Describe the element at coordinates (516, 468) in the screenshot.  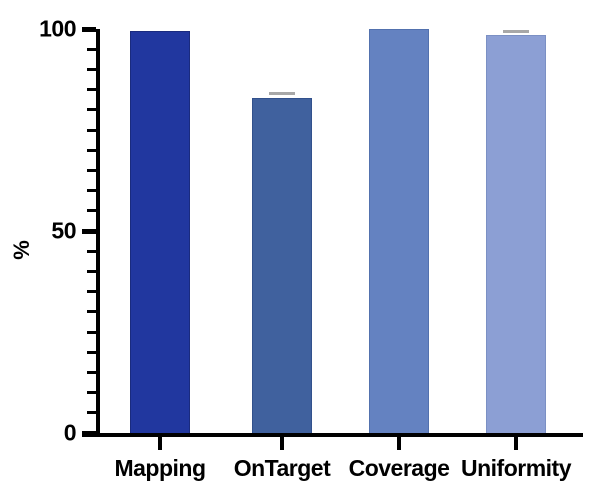
I see `x-category-label: Uniformity` at that location.